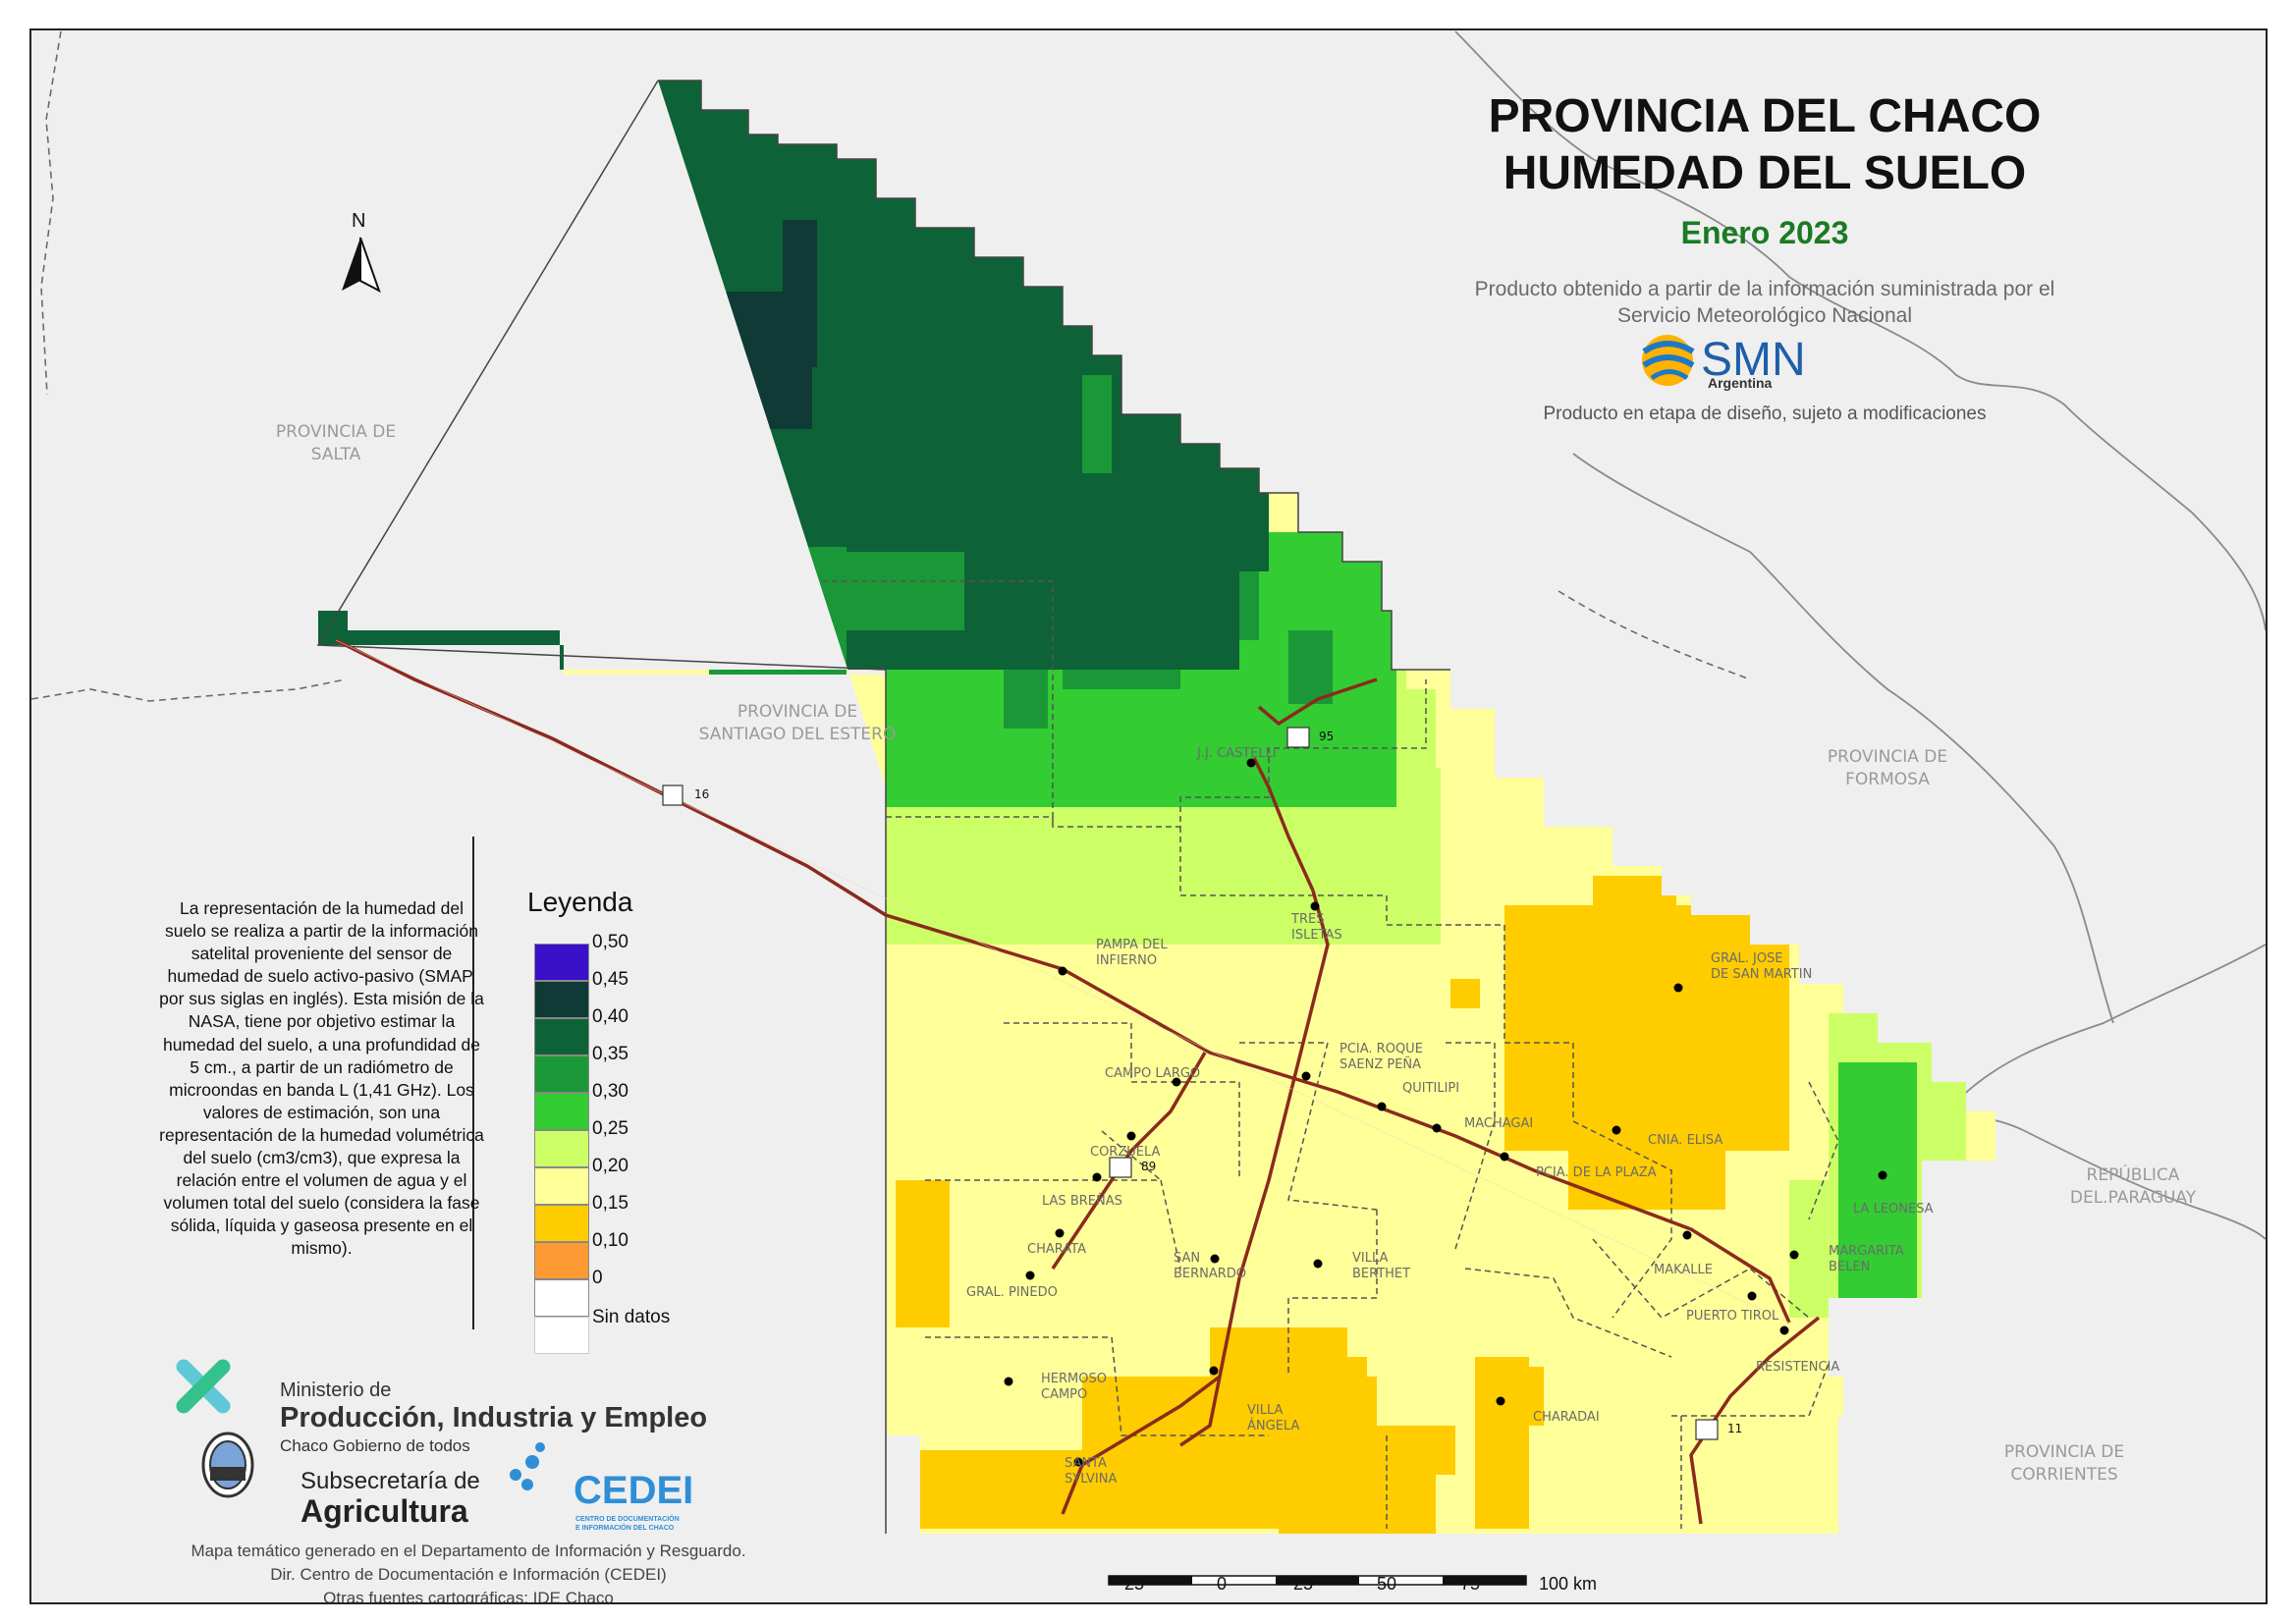 Image resolution: width=2296 pixels, height=1623 pixels. I want to click on city-santa-sylvina: SANTA SYLVINA, so click(1091, 1471).